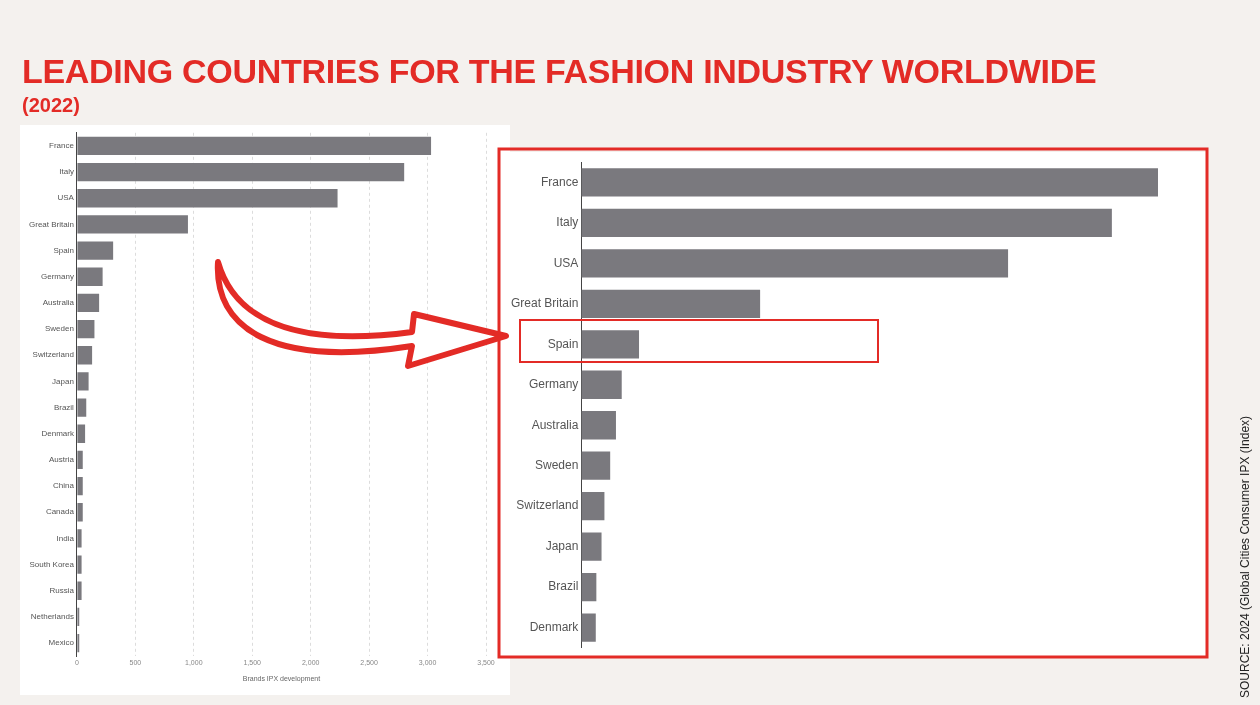 The height and width of the screenshot is (705, 1260). What do you see at coordinates (1245, 556) in the screenshot?
I see `source-note: SOURCE: 2024 (Global Cities Consumer IPX (Index)` at bounding box center [1245, 556].